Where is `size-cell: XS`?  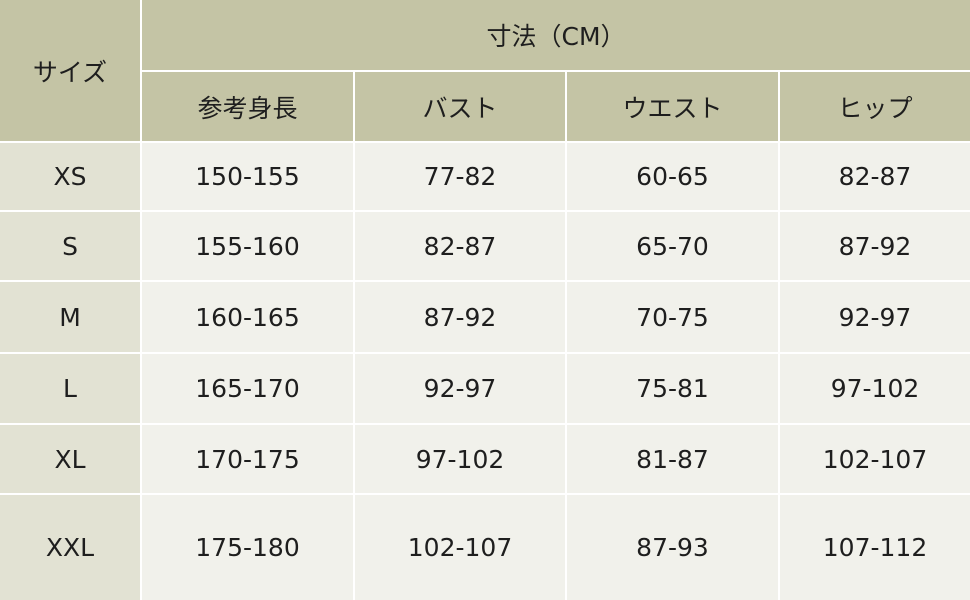
size-cell: XS is located at coordinates (70, 176).